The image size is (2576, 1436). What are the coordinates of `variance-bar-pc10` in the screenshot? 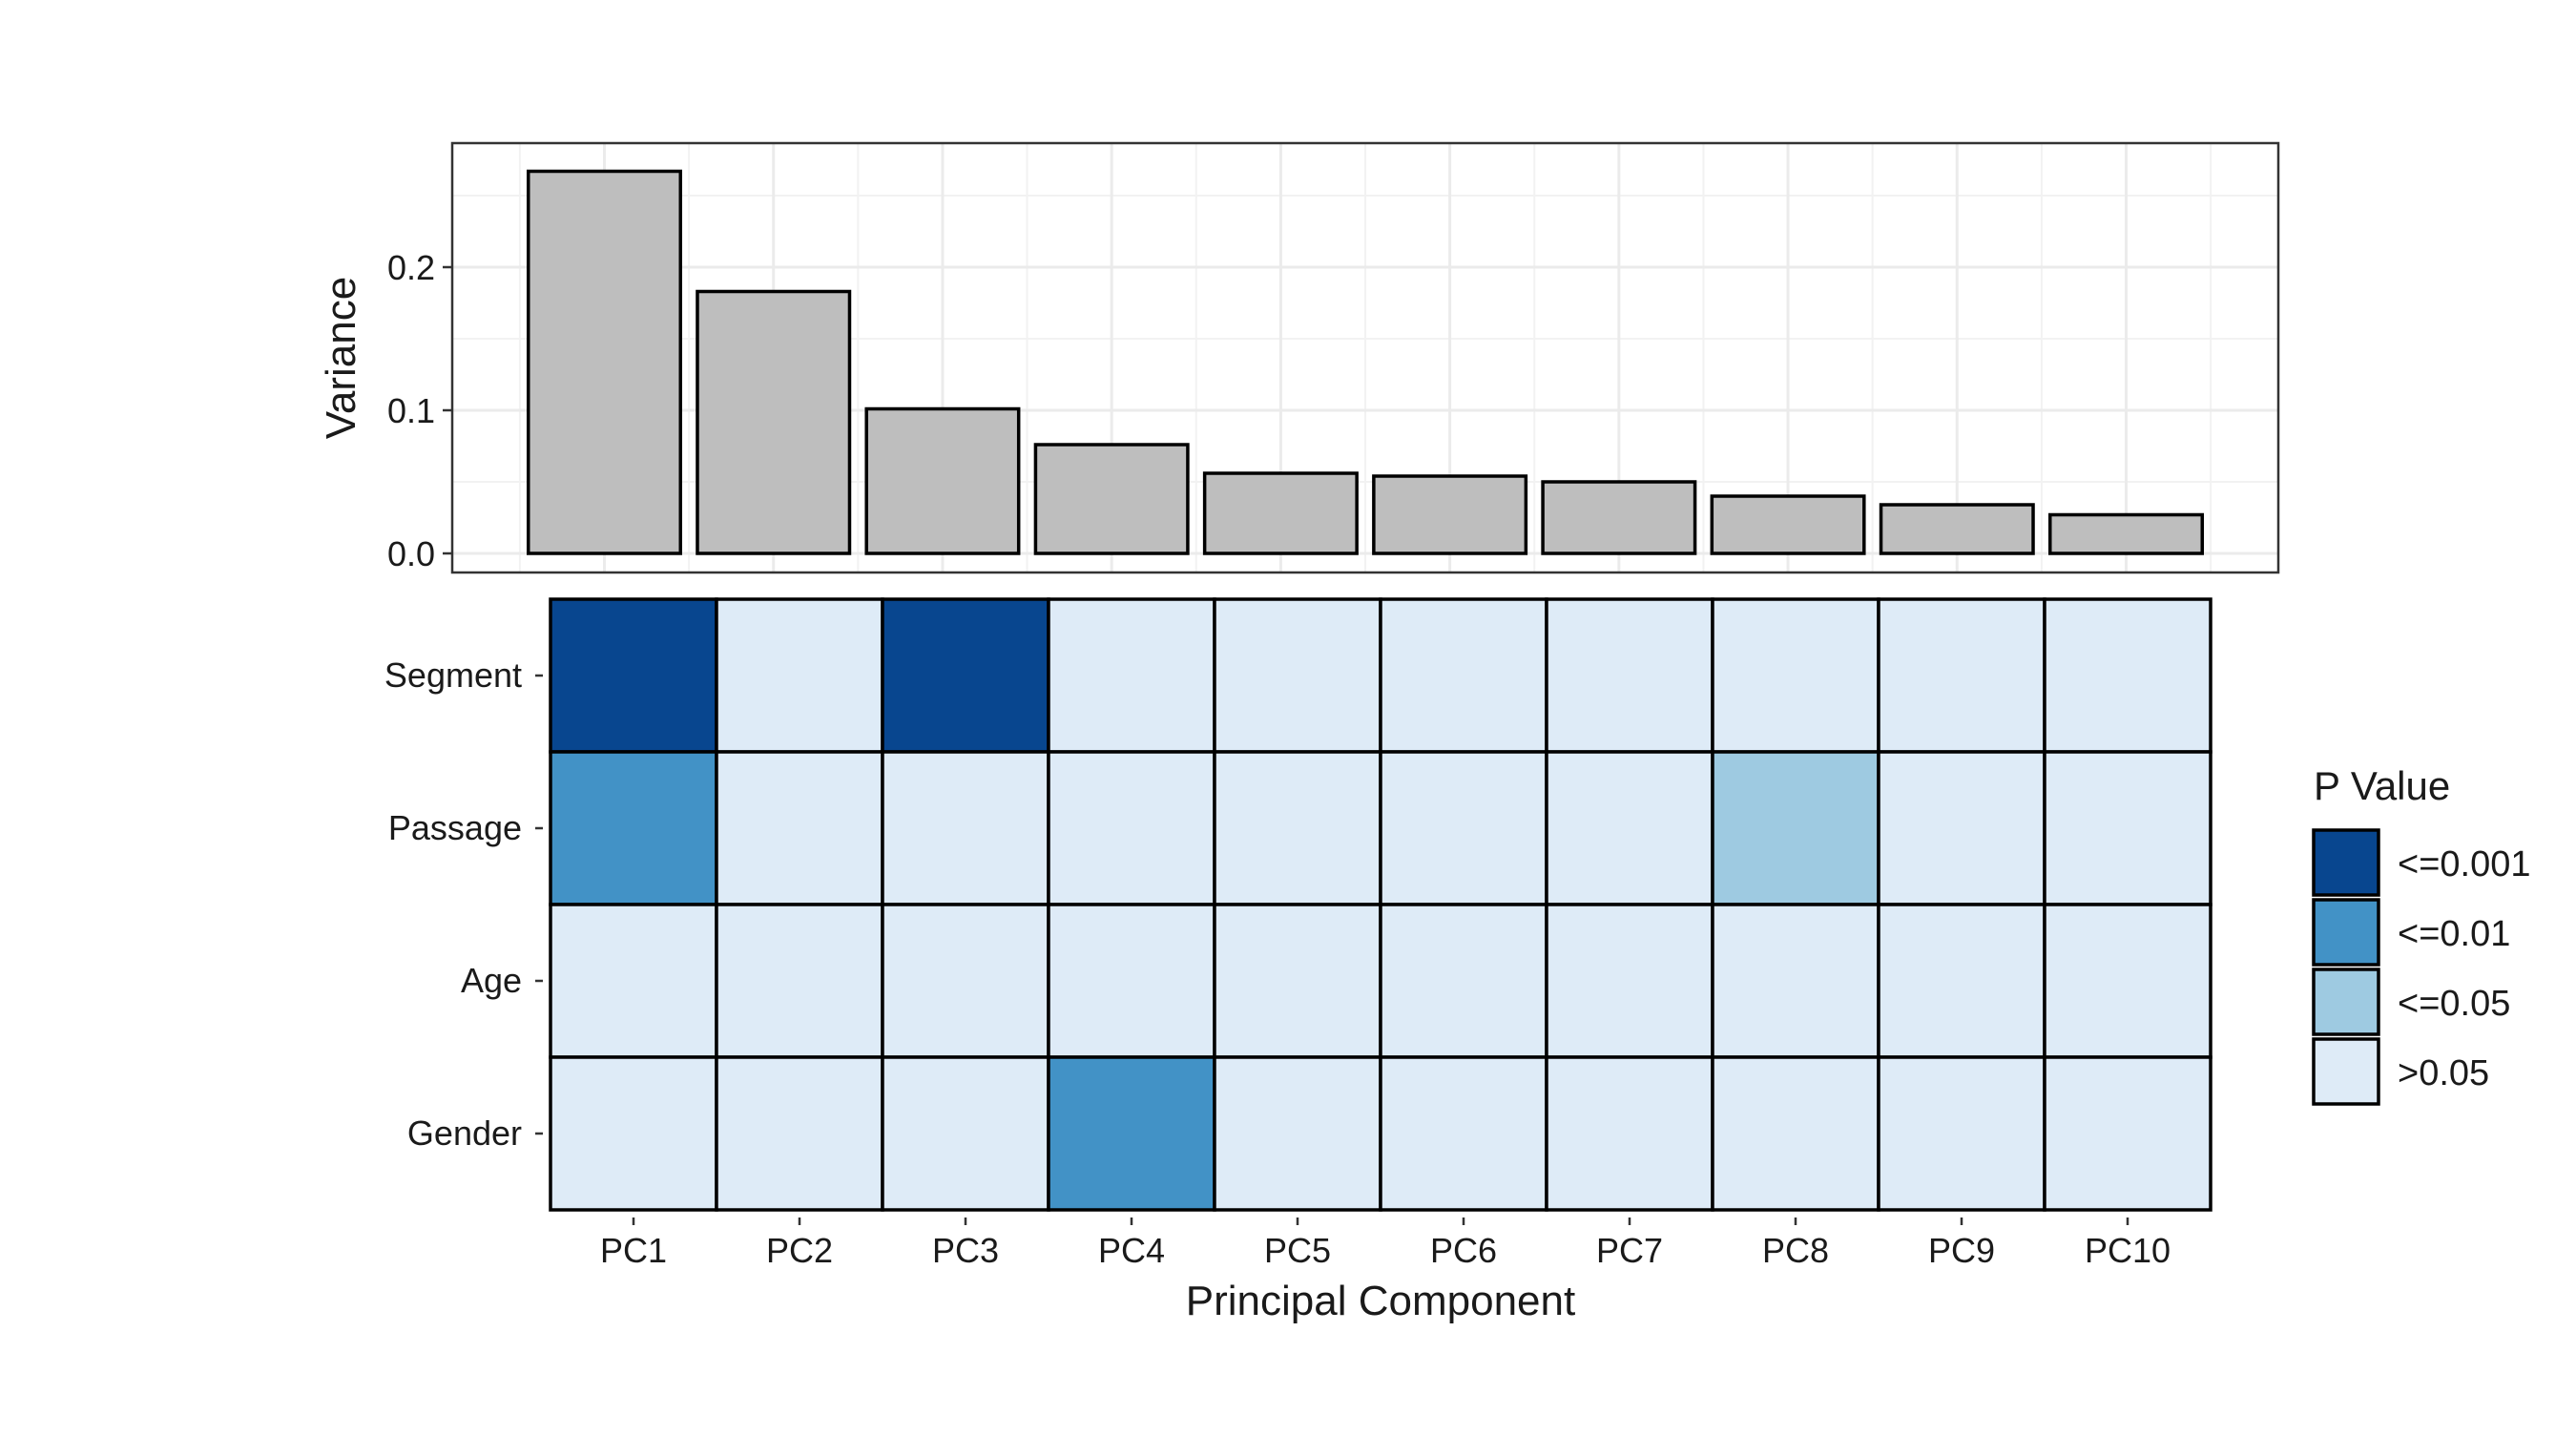 It's located at (2126, 533).